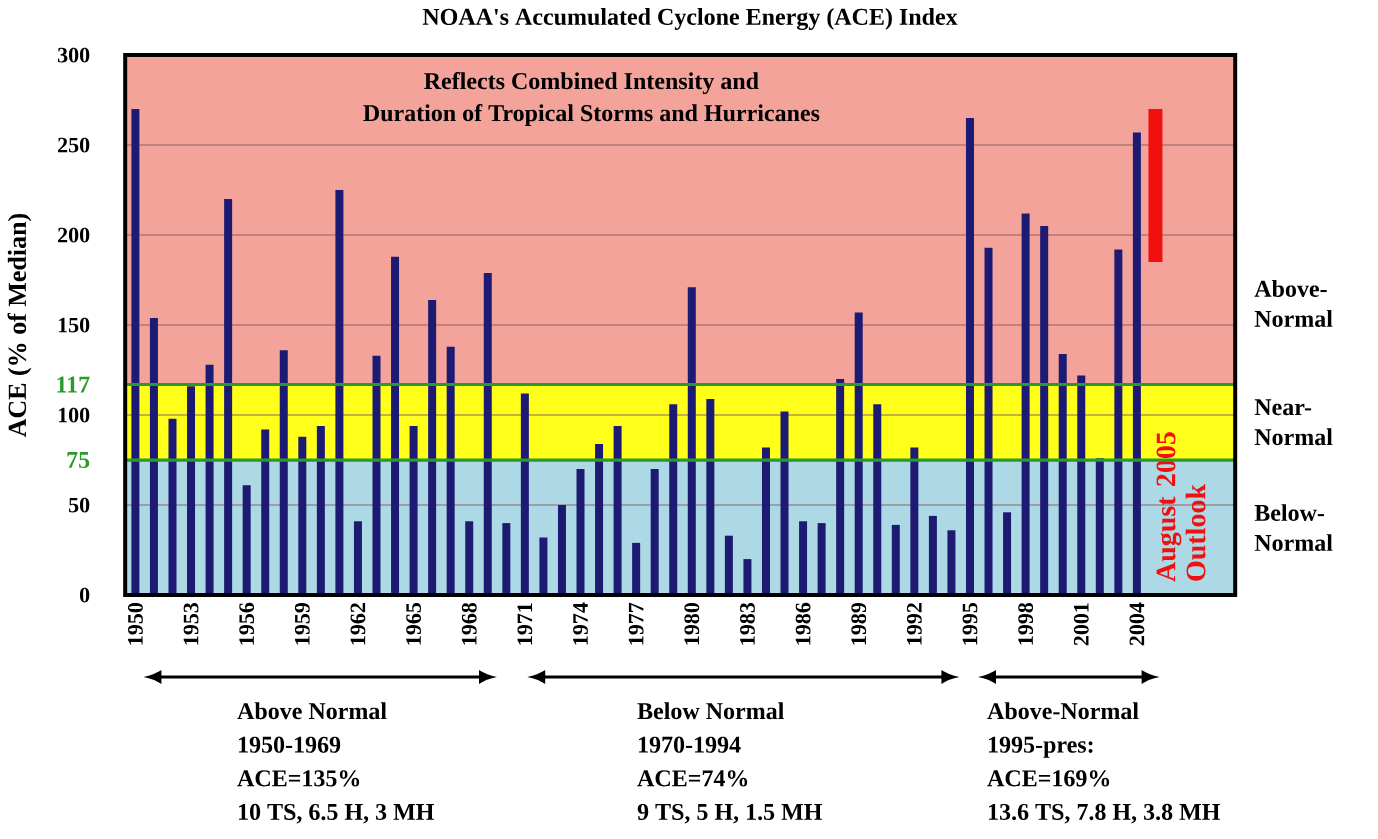  What do you see at coordinates (689, 744) in the screenshot?
I see `text: 1970-1994` at bounding box center [689, 744].